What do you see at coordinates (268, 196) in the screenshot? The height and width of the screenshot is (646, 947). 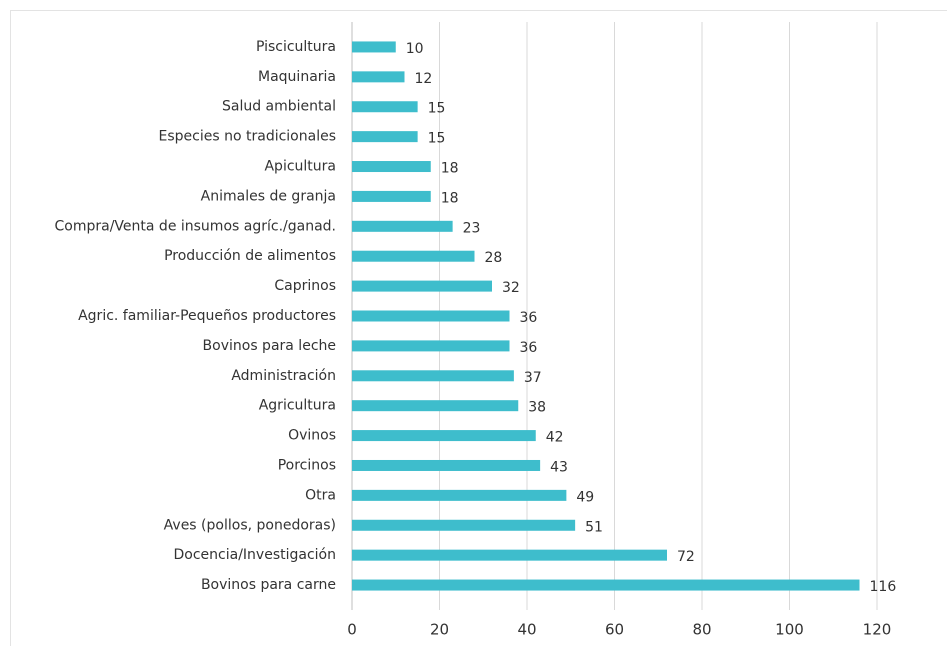 I see `y-tick-label: Animales de granja` at bounding box center [268, 196].